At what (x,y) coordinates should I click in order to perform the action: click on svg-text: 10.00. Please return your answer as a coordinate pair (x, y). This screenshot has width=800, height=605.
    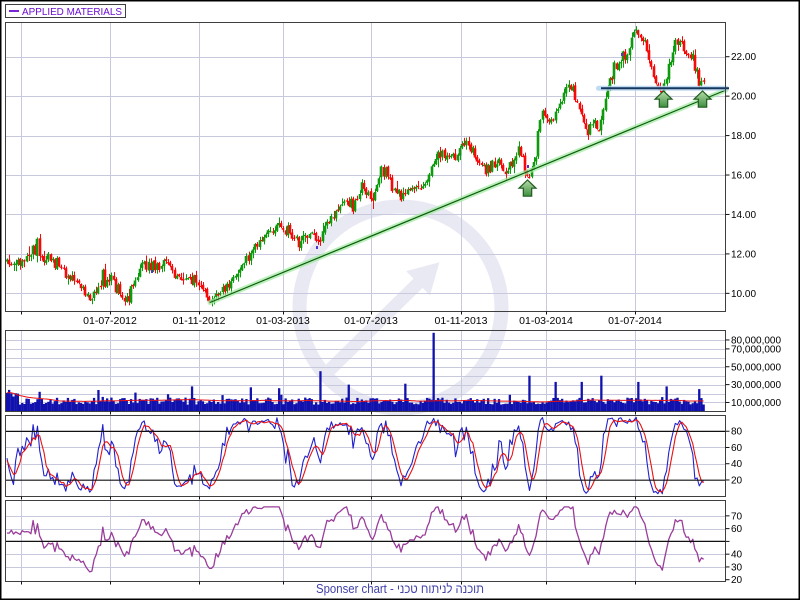
    Looking at the image, I should click on (743, 294).